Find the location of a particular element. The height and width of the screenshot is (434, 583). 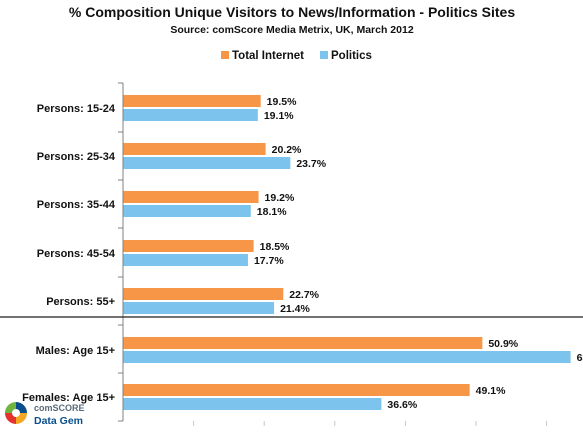

data-label-politics-6: 36.6% is located at coordinates (402, 405).